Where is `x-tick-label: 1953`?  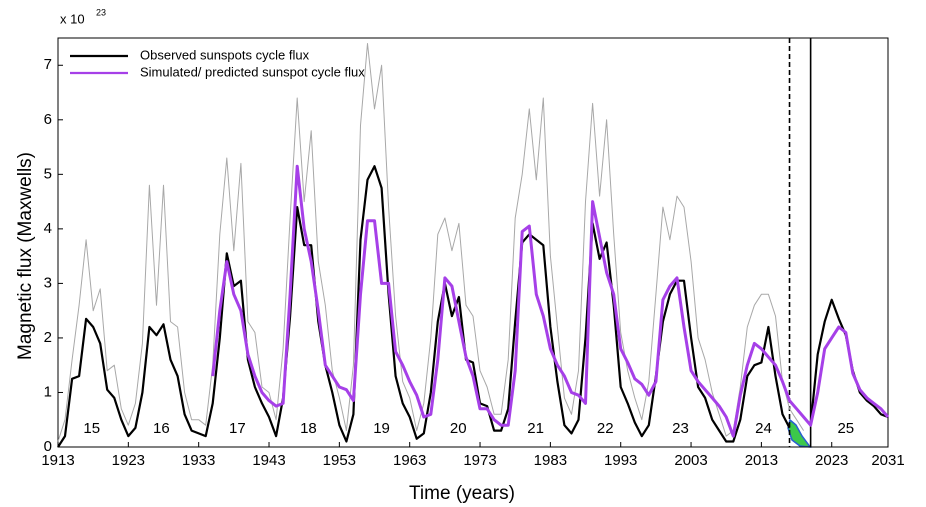
x-tick-label: 1953 is located at coordinates (339, 460).